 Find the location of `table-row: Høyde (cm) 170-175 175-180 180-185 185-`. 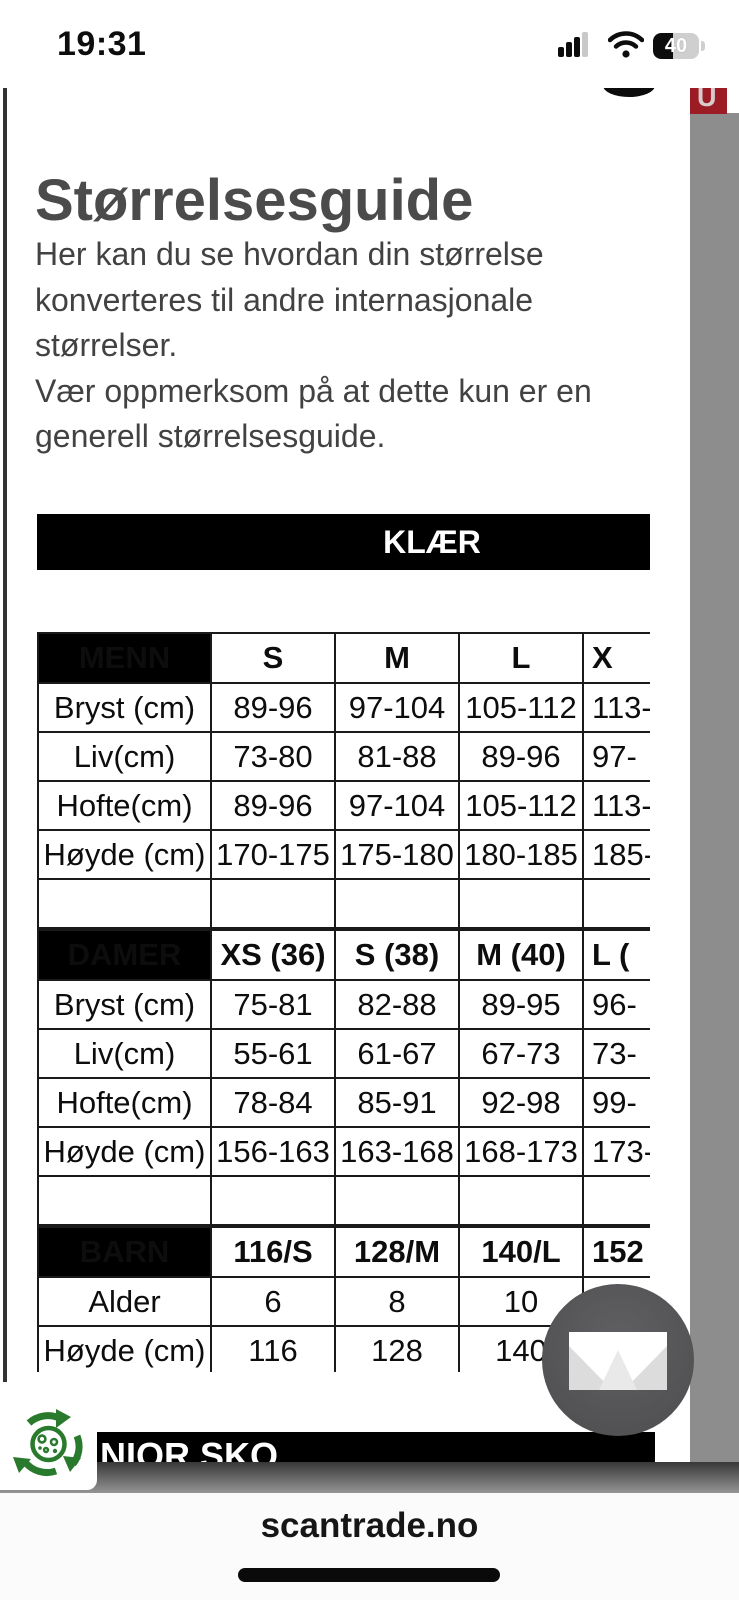

table-row: Høyde (cm) 170-175 175-180 180-185 185- is located at coordinates (343, 854).